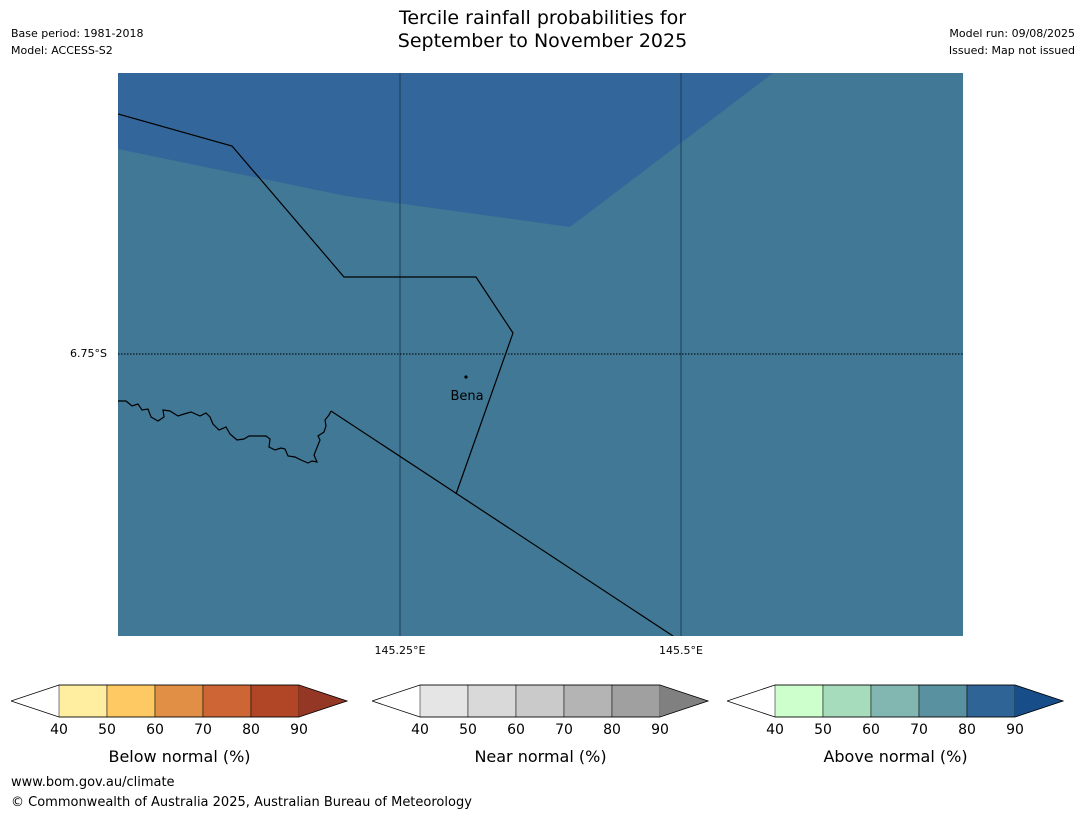 The width and height of the screenshot is (1085, 816). I want to click on legend-label: Near normal (%), so click(540, 756).